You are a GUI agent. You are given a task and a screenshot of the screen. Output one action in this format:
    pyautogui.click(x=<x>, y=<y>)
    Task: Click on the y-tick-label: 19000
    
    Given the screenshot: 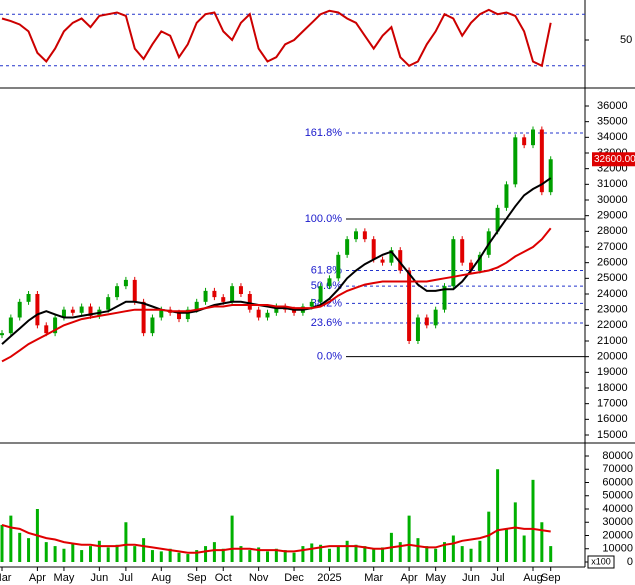 What is the action you would take?
    pyautogui.click(x=612, y=372)
    